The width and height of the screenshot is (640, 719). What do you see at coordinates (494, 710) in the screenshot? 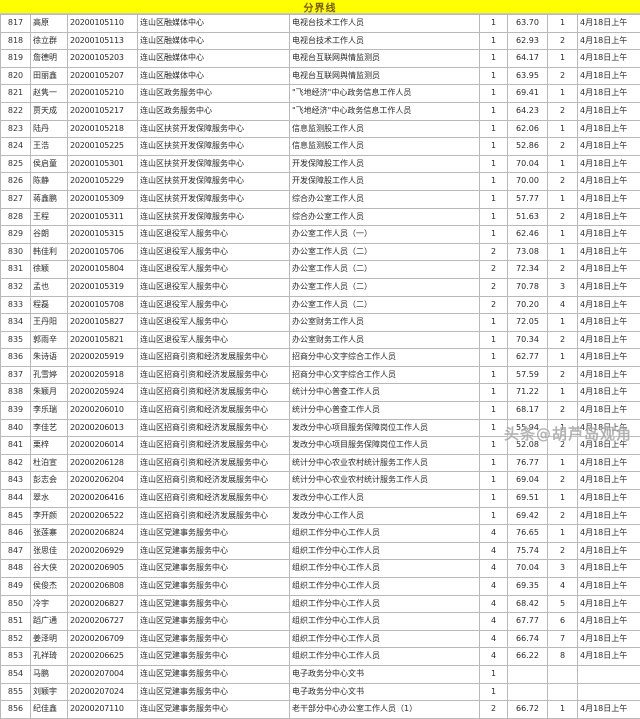
I see `cell-headcount: 2` at bounding box center [494, 710].